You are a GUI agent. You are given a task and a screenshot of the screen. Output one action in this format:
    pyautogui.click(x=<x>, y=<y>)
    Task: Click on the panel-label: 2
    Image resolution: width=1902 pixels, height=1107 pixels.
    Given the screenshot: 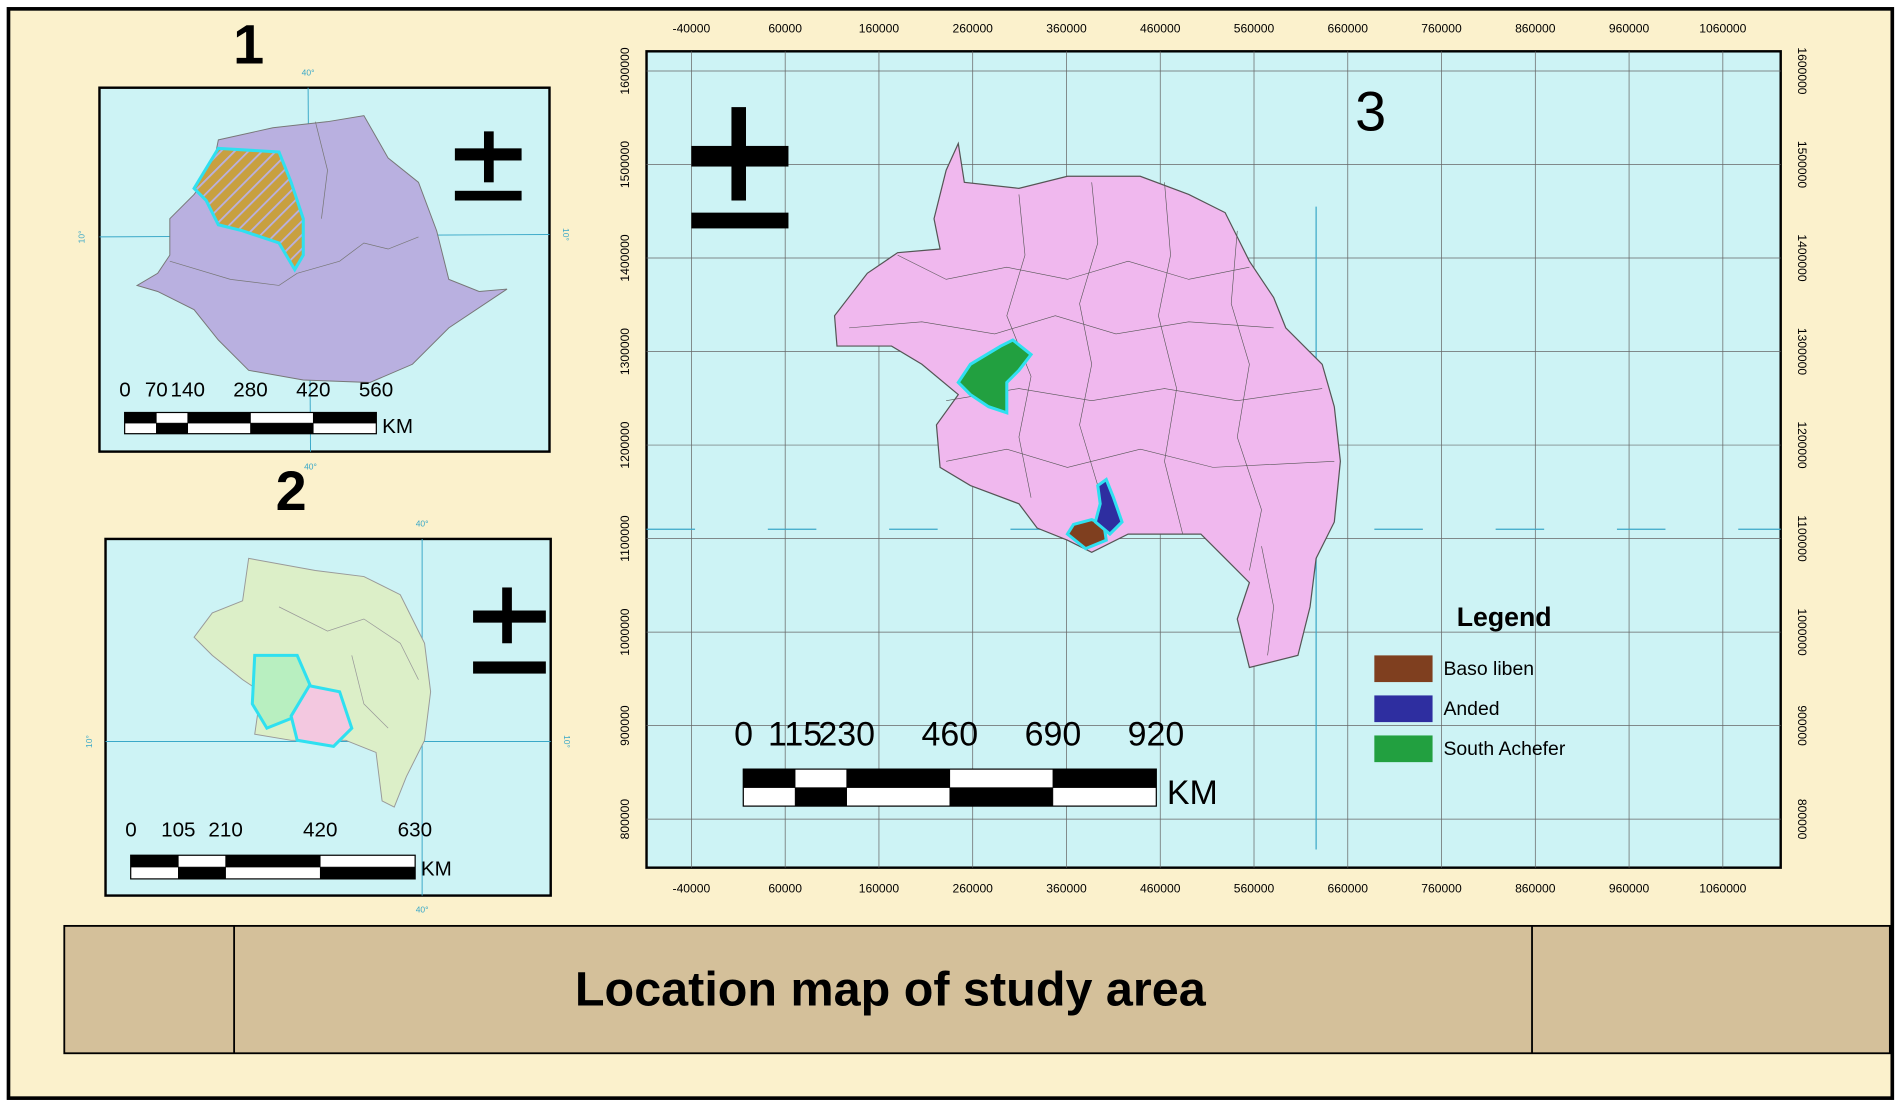 What is the action you would take?
    pyautogui.click(x=291, y=490)
    